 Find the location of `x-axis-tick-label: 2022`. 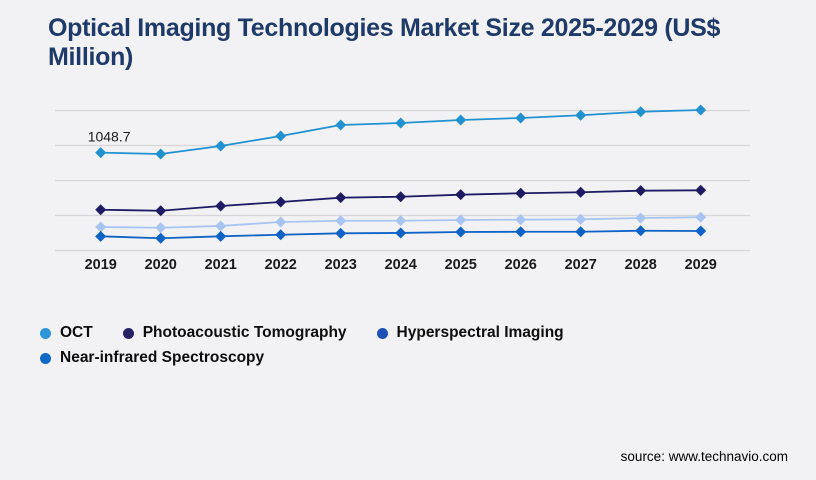

x-axis-tick-label: 2022 is located at coordinates (281, 265).